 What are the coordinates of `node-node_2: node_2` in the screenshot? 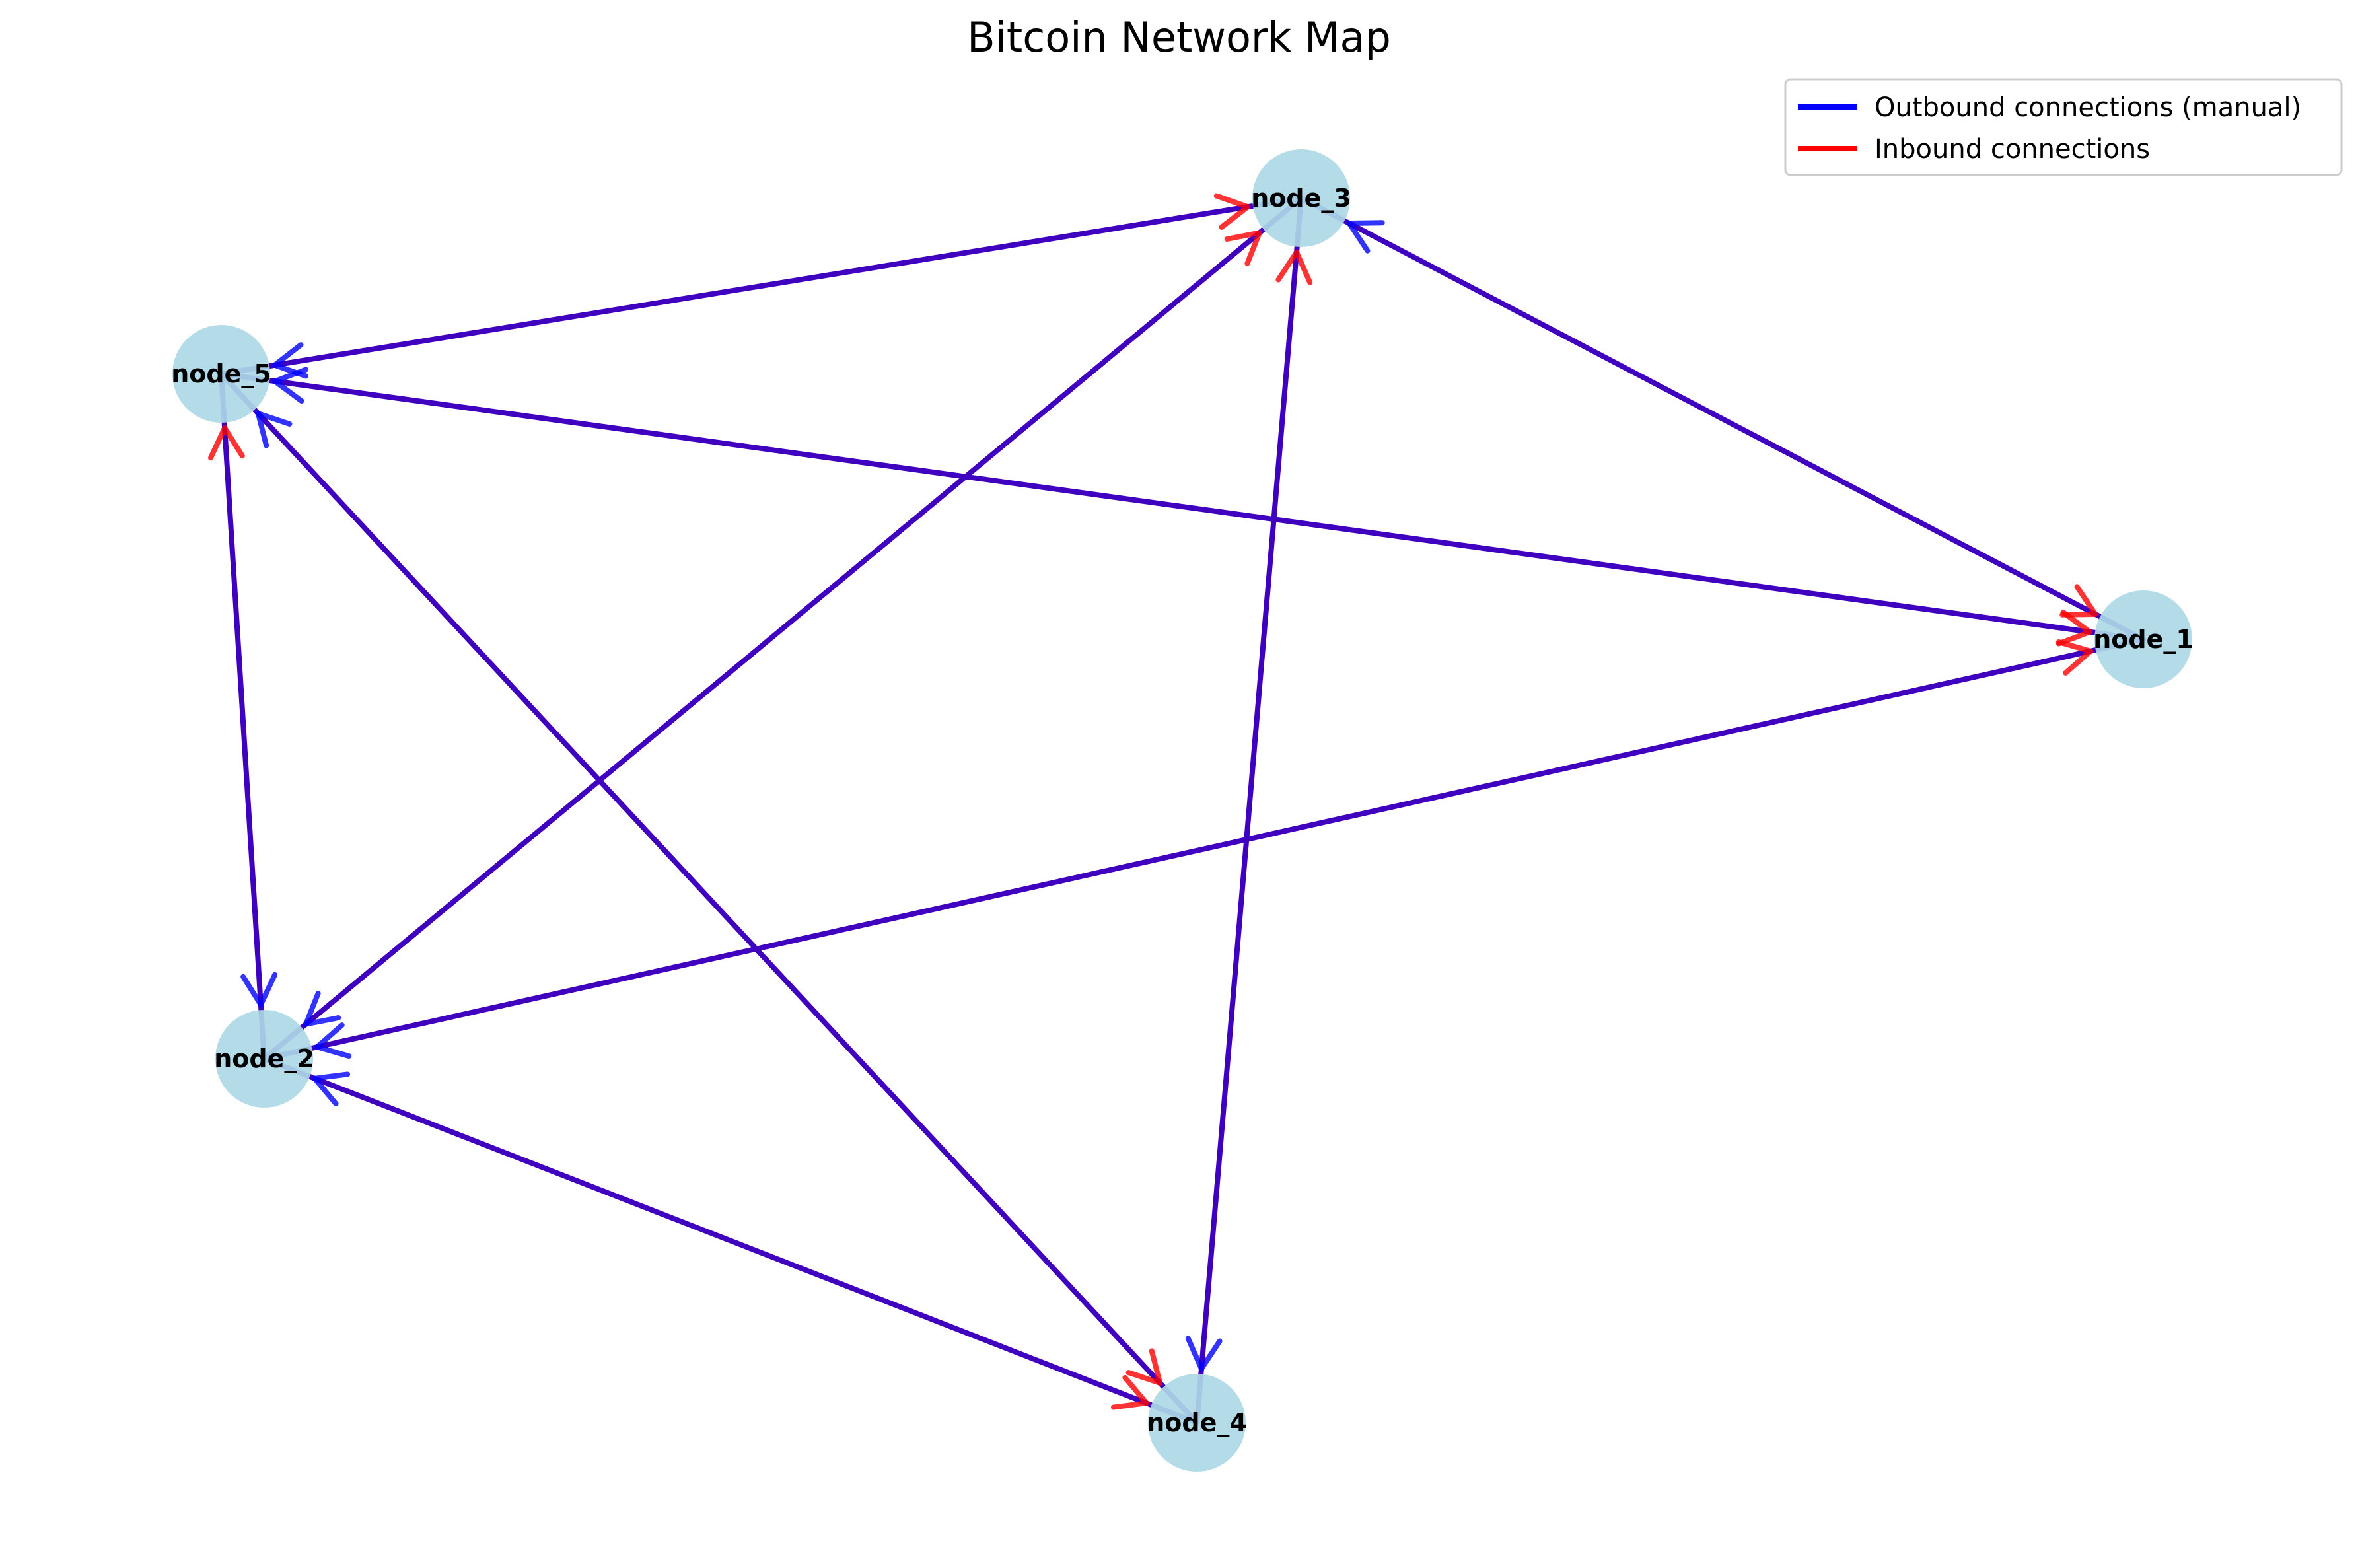 It's located at (264, 1059).